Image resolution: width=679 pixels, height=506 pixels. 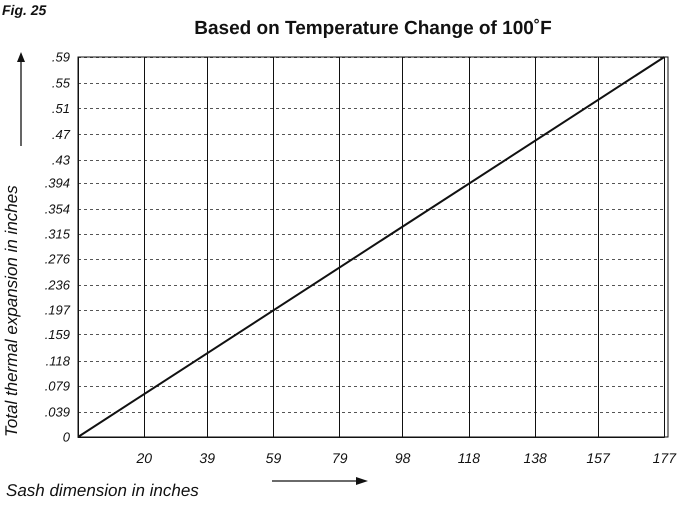 What do you see at coordinates (61, 160) in the screenshot?
I see `y-tick-label: .43` at bounding box center [61, 160].